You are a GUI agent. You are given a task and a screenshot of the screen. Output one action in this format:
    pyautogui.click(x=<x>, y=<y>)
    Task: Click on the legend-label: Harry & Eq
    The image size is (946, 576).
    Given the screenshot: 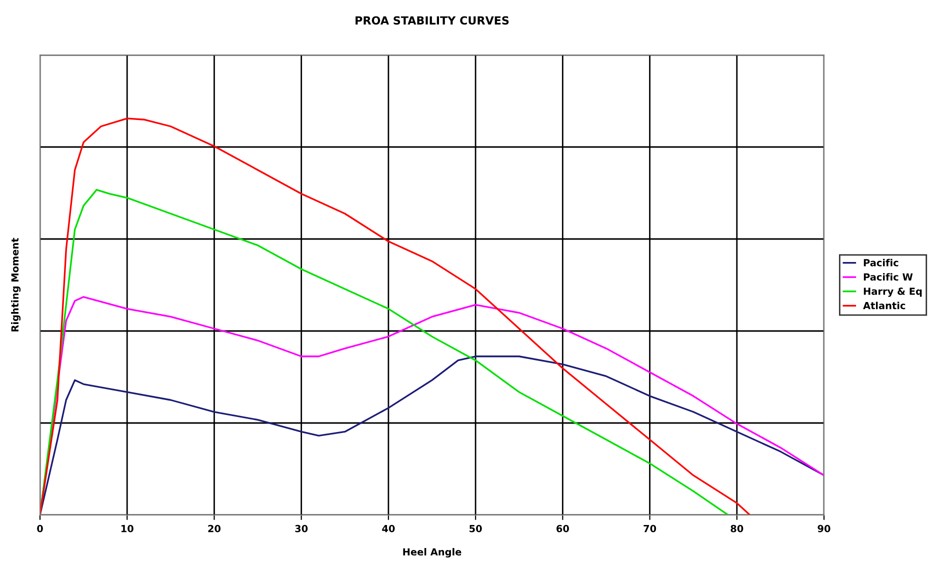 What is the action you would take?
    pyautogui.click(x=893, y=292)
    